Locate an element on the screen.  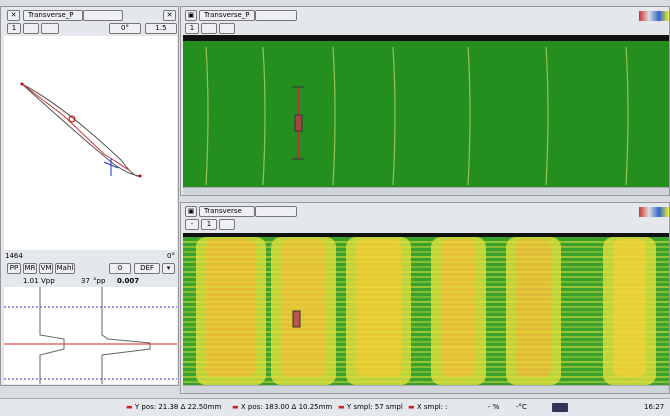
status-item: ▬ Y pos: 21.38 Δ 22.50mm is located at coordinates (174, 407).